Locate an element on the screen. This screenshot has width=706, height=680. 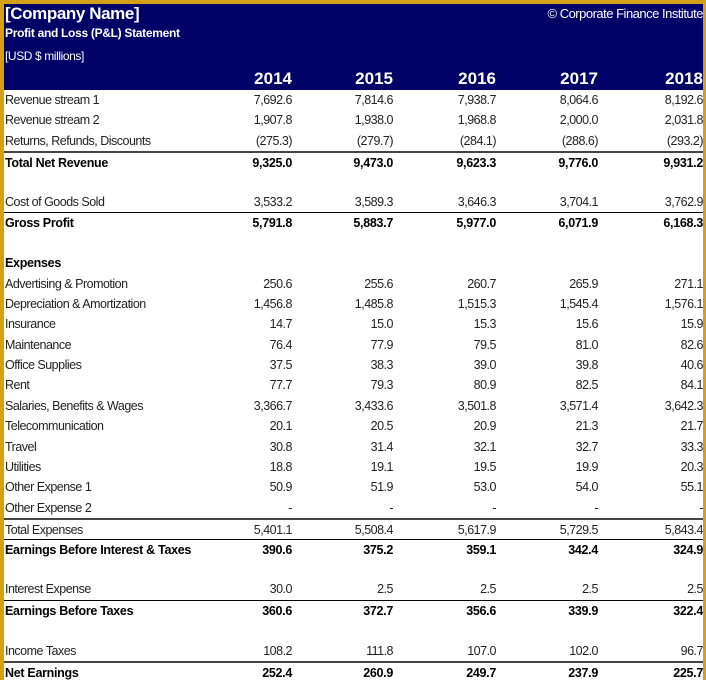
value-cell-2017: 342.4 is located at coordinates (583, 549).